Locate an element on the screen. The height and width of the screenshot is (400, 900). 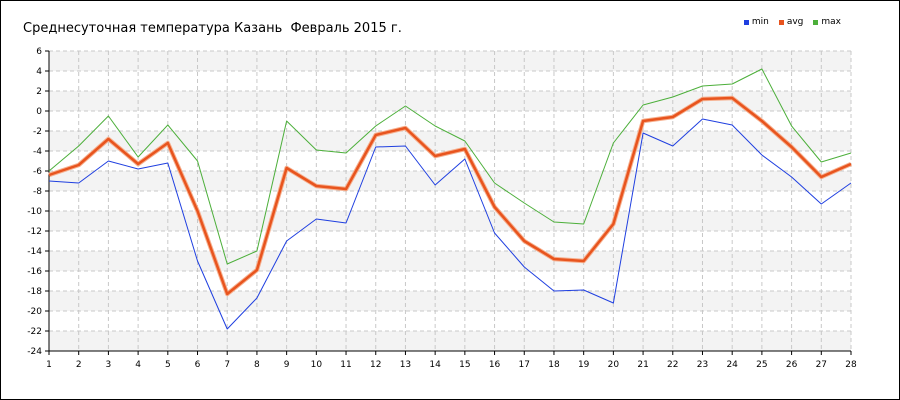
x-tick-label: 17 is located at coordinates (524, 365).